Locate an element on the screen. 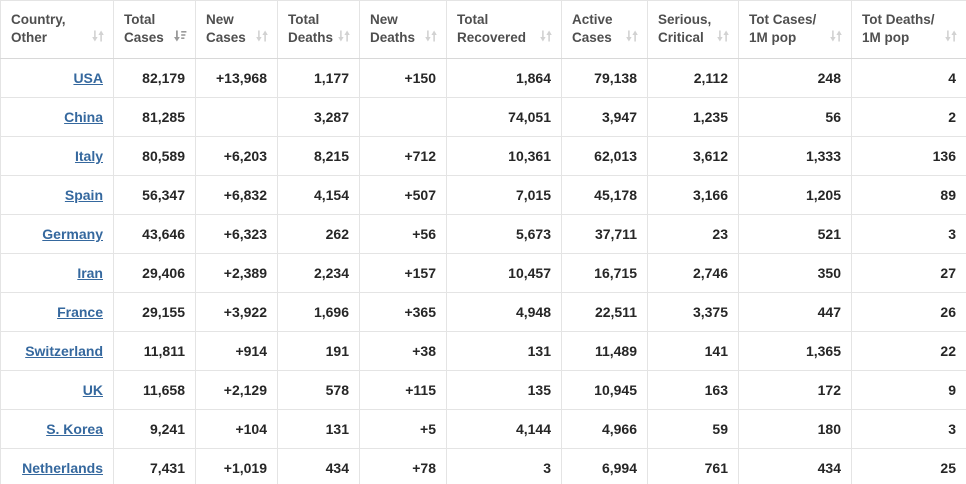  cell-total_recovered: 7,015 is located at coordinates (504, 195).